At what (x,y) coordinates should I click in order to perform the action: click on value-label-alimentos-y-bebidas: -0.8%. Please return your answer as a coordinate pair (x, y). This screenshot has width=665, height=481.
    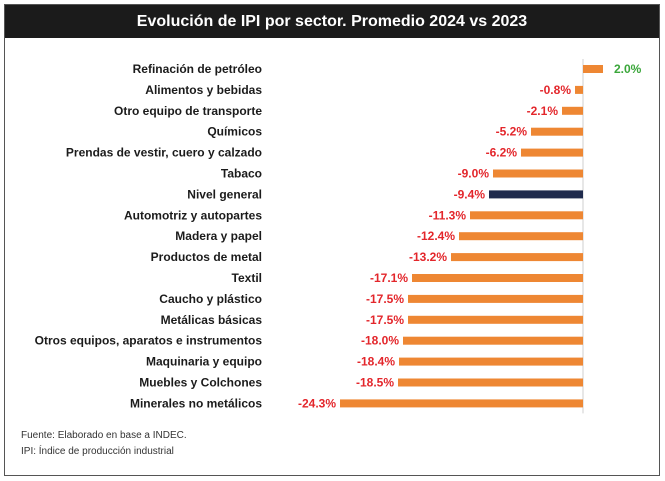
    Looking at the image, I should click on (556, 90).